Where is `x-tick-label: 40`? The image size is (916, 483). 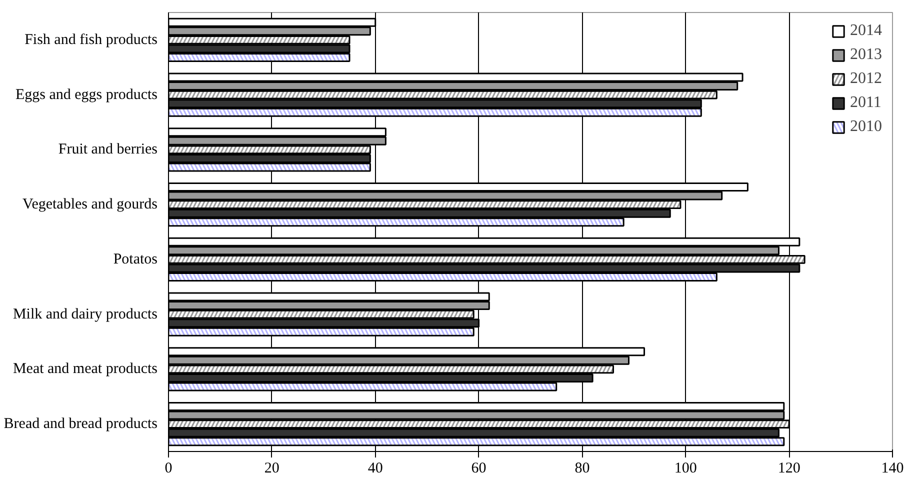
x-tick-label: 40 is located at coordinates (375, 468).